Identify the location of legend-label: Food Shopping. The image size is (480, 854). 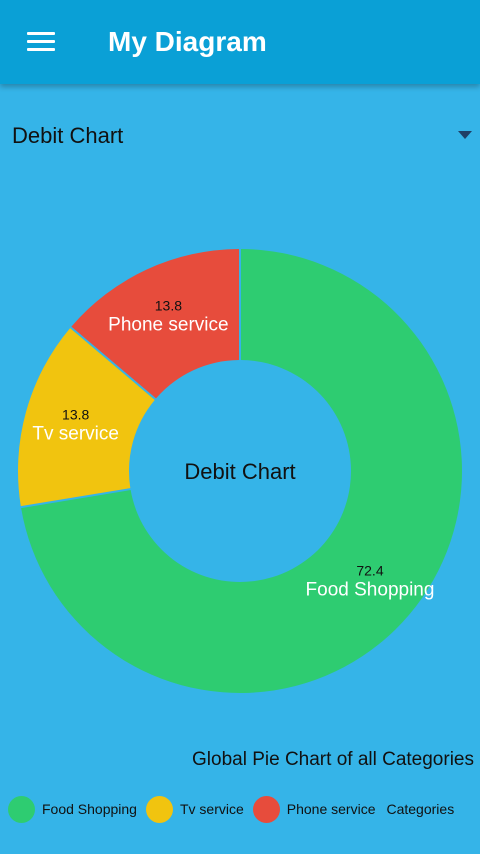
(89, 809).